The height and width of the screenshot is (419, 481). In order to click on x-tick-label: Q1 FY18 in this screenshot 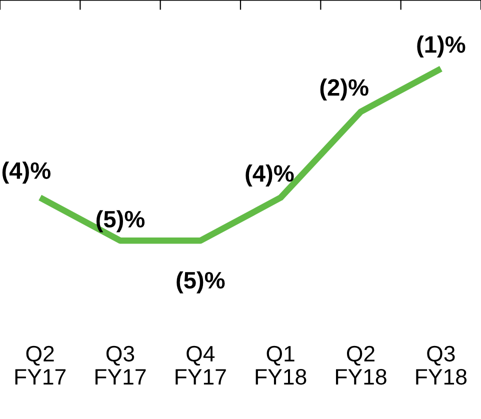, I will do `click(281, 365)`.